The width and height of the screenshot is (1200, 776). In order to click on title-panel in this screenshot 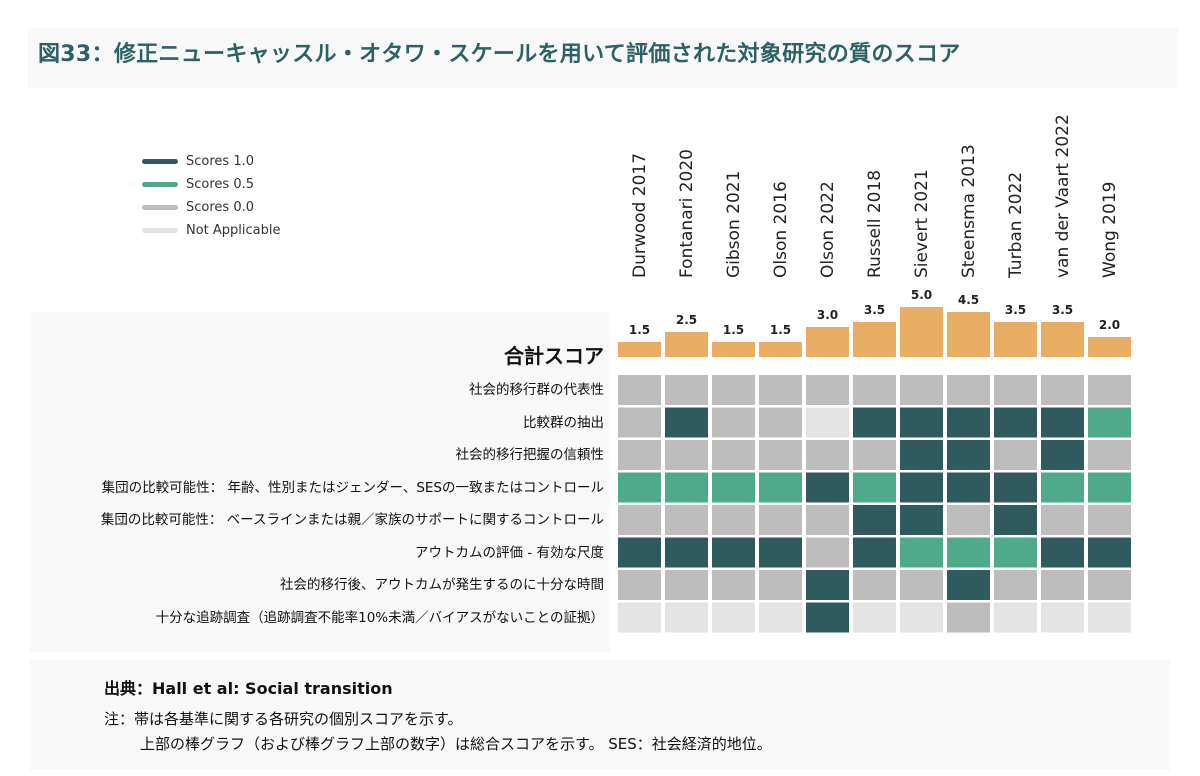, I will do `click(603, 58)`.